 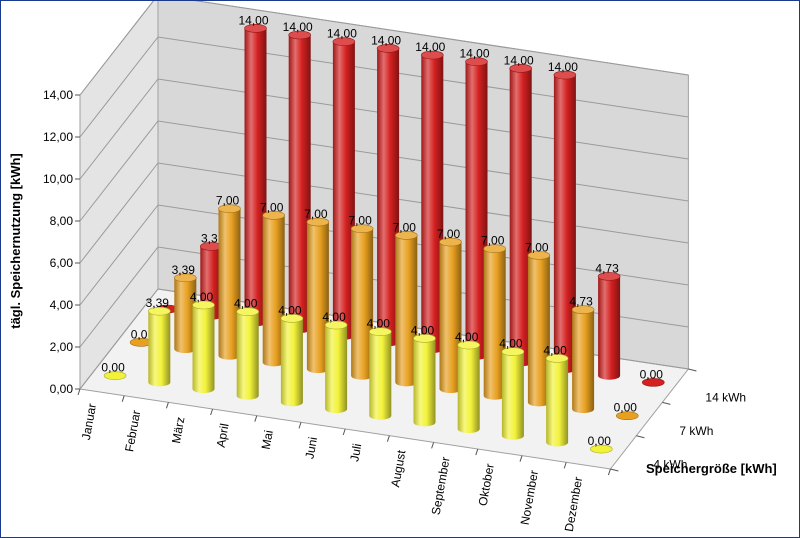 What do you see at coordinates (267, 439) in the screenshot?
I see `x-tick-label: Mai` at bounding box center [267, 439].